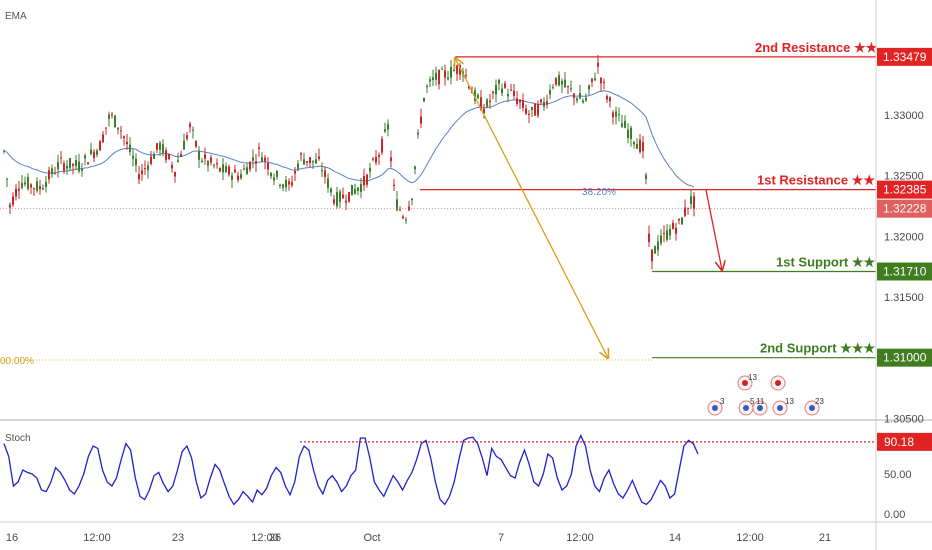 The width and height of the screenshot is (932, 550). What do you see at coordinates (599, 192) in the screenshot?
I see `fib-label: 38.20%` at bounding box center [599, 192].